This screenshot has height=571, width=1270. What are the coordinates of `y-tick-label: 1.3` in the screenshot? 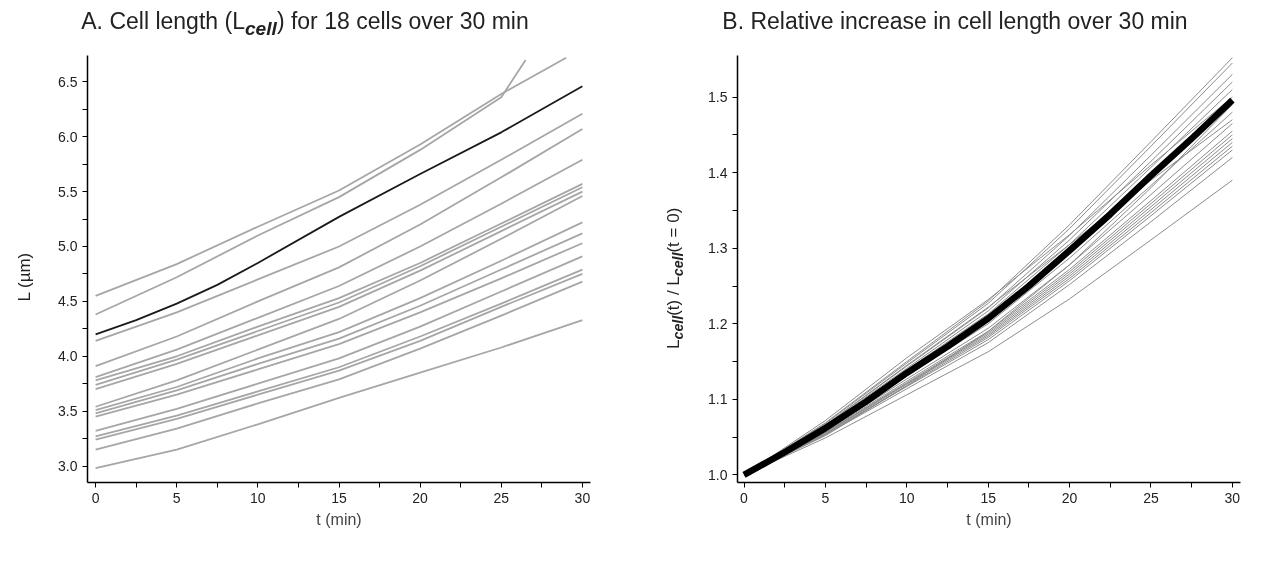 It's located at (718, 248).